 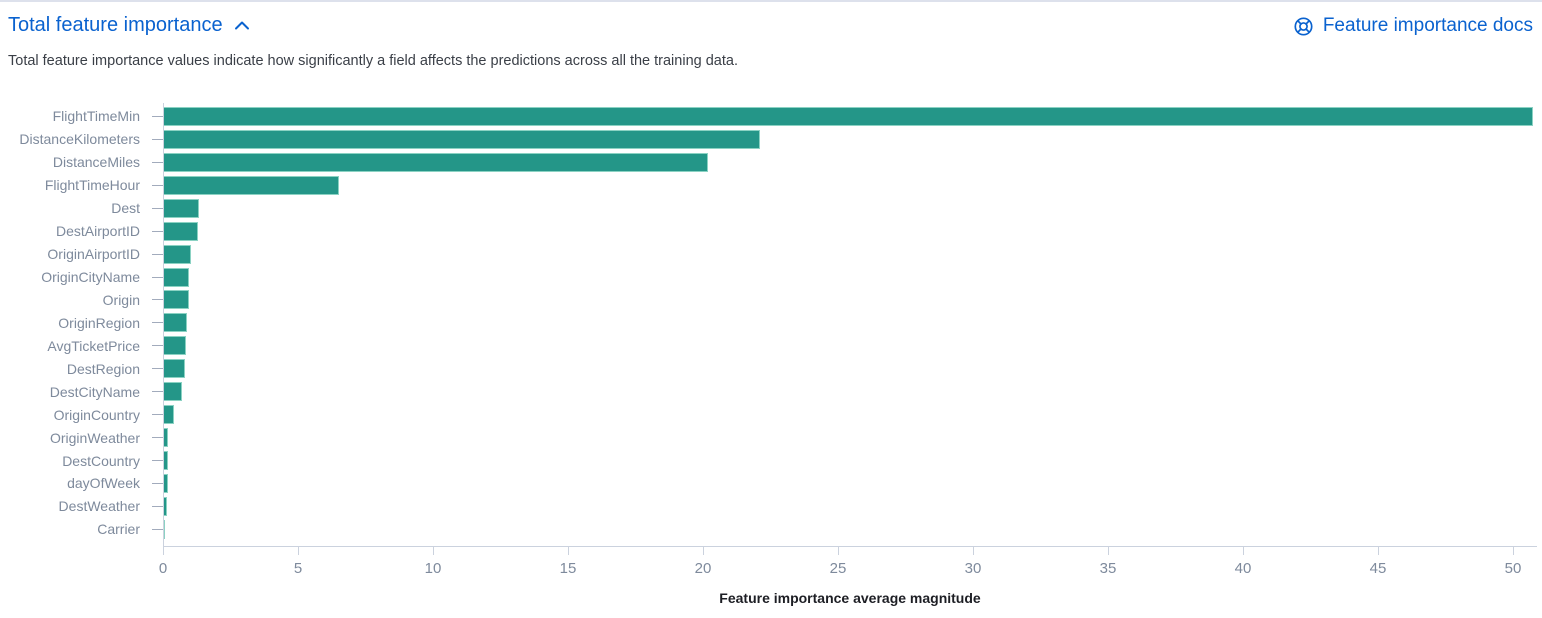 I want to click on importance-bar-Origin, so click(x=176, y=300).